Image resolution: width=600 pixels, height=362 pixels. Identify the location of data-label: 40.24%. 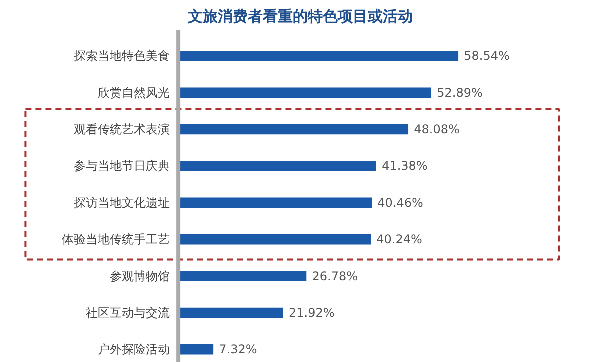
(399, 239).